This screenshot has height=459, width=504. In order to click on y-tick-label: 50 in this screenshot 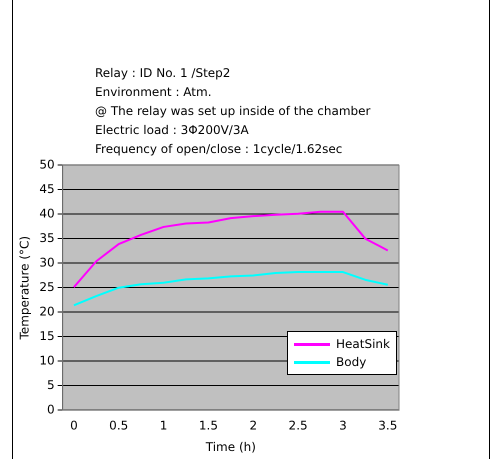, I will do `click(47, 164)`.